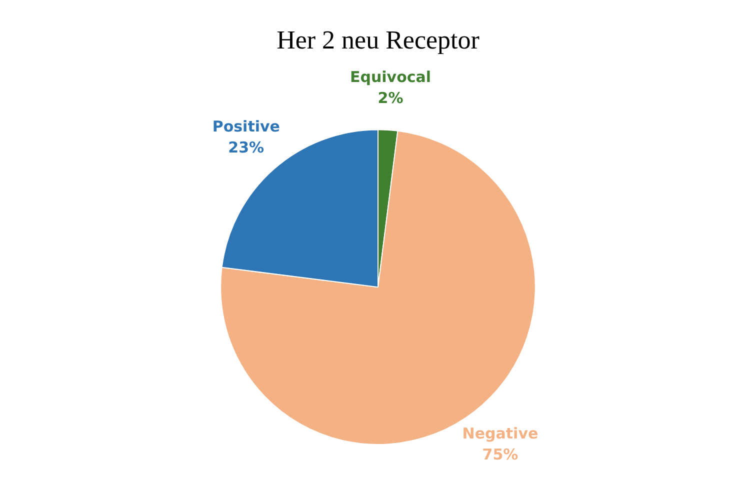 The width and height of the screenshot is (732, 491). Describe the element at coordinates (500, 455) in the screenshot. I see `data-label: 75%` at that location.